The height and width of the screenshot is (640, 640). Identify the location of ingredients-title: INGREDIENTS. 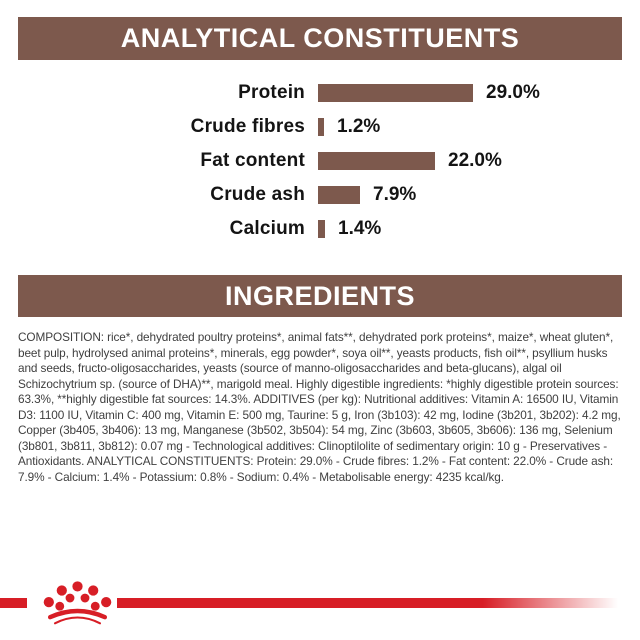
(320, 295).